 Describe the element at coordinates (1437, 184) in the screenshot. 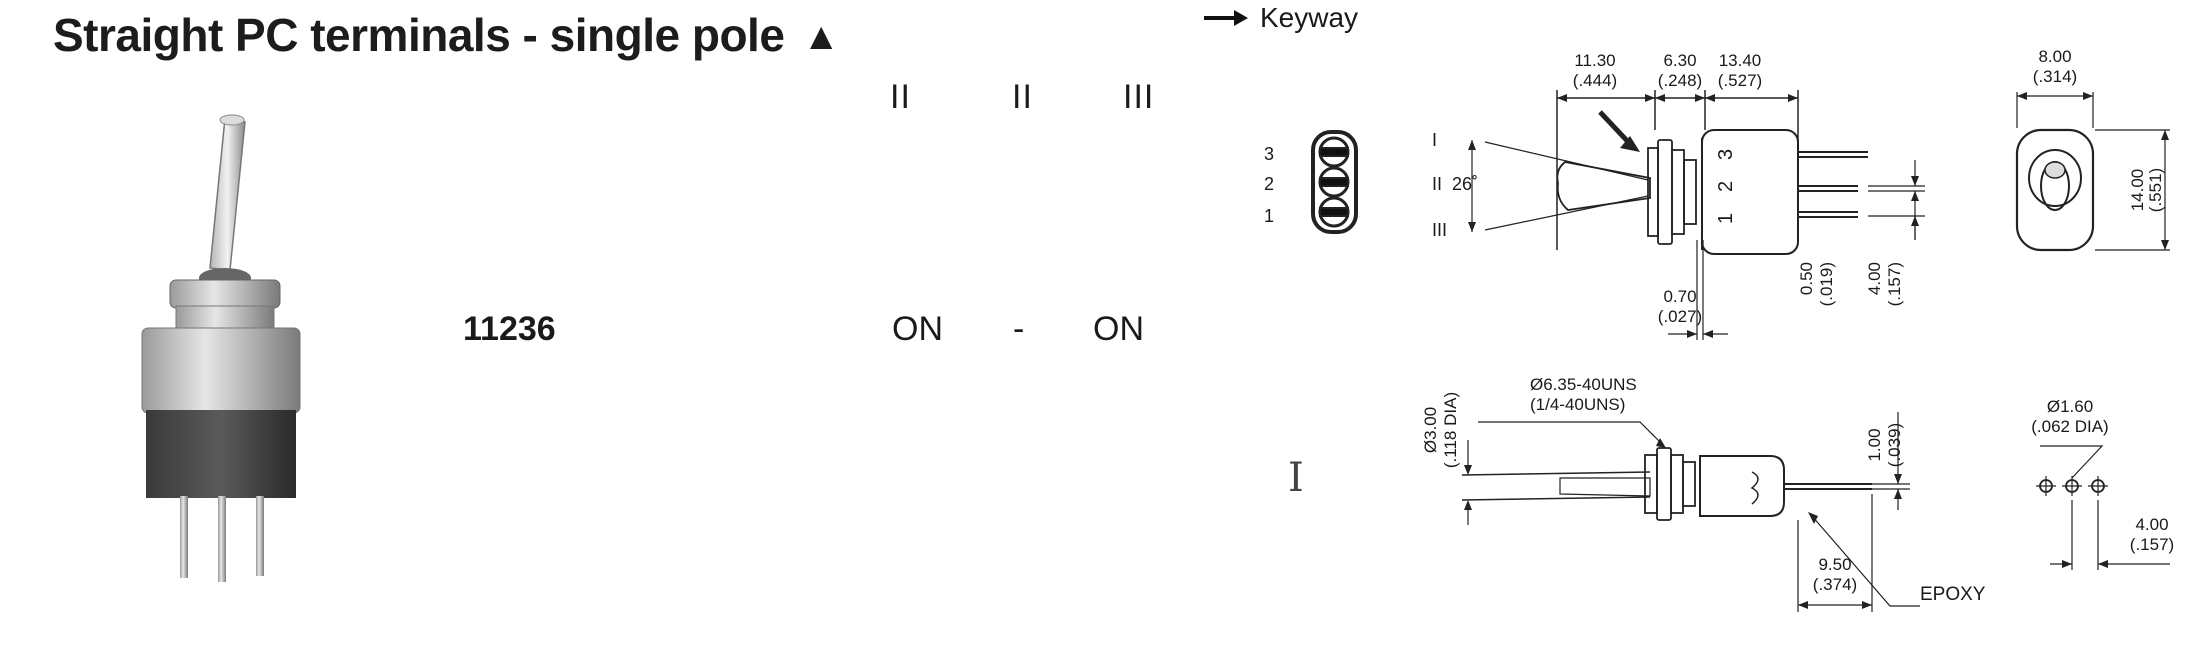

I see `angle-position-II: II` at that location.